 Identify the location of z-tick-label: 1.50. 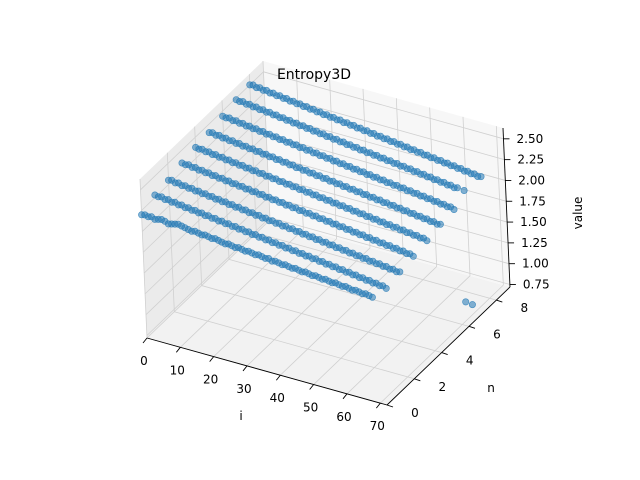
(533, 222).